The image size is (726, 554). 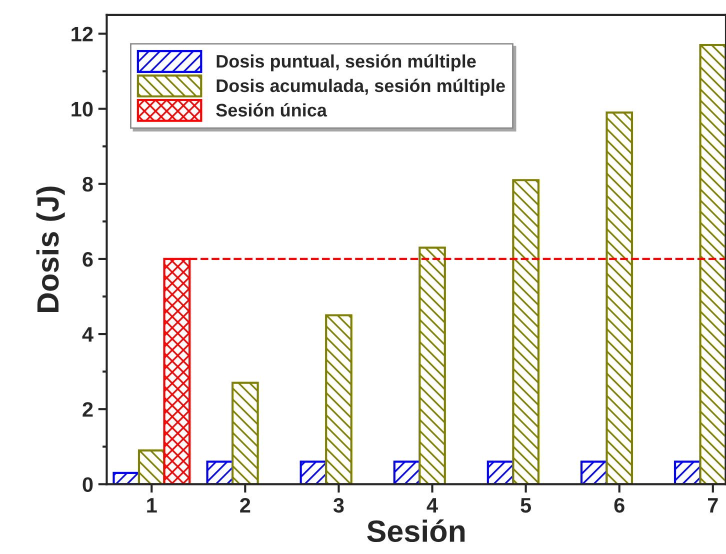 I want to click on legend-label: Dosis puntual, sesión múltiple, so click(x=346, y=63).